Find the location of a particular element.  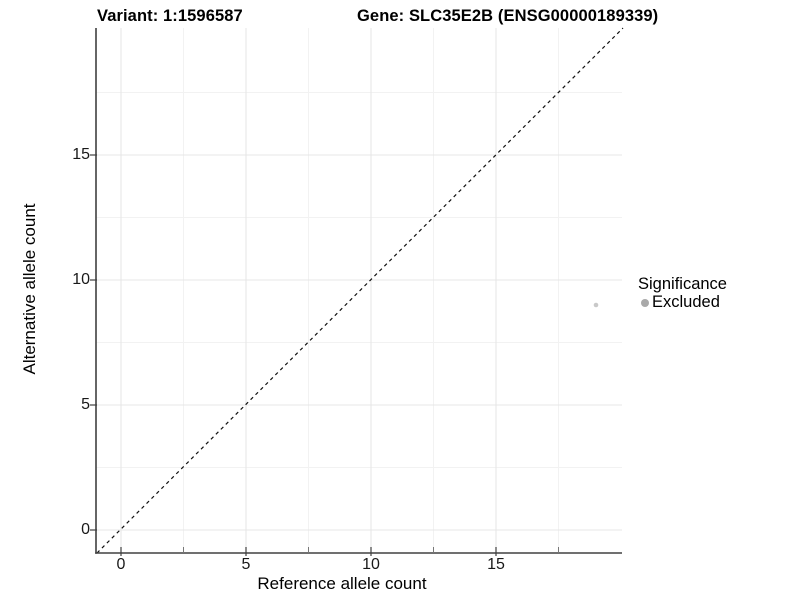

data-point is located at coordinates (596, 305).